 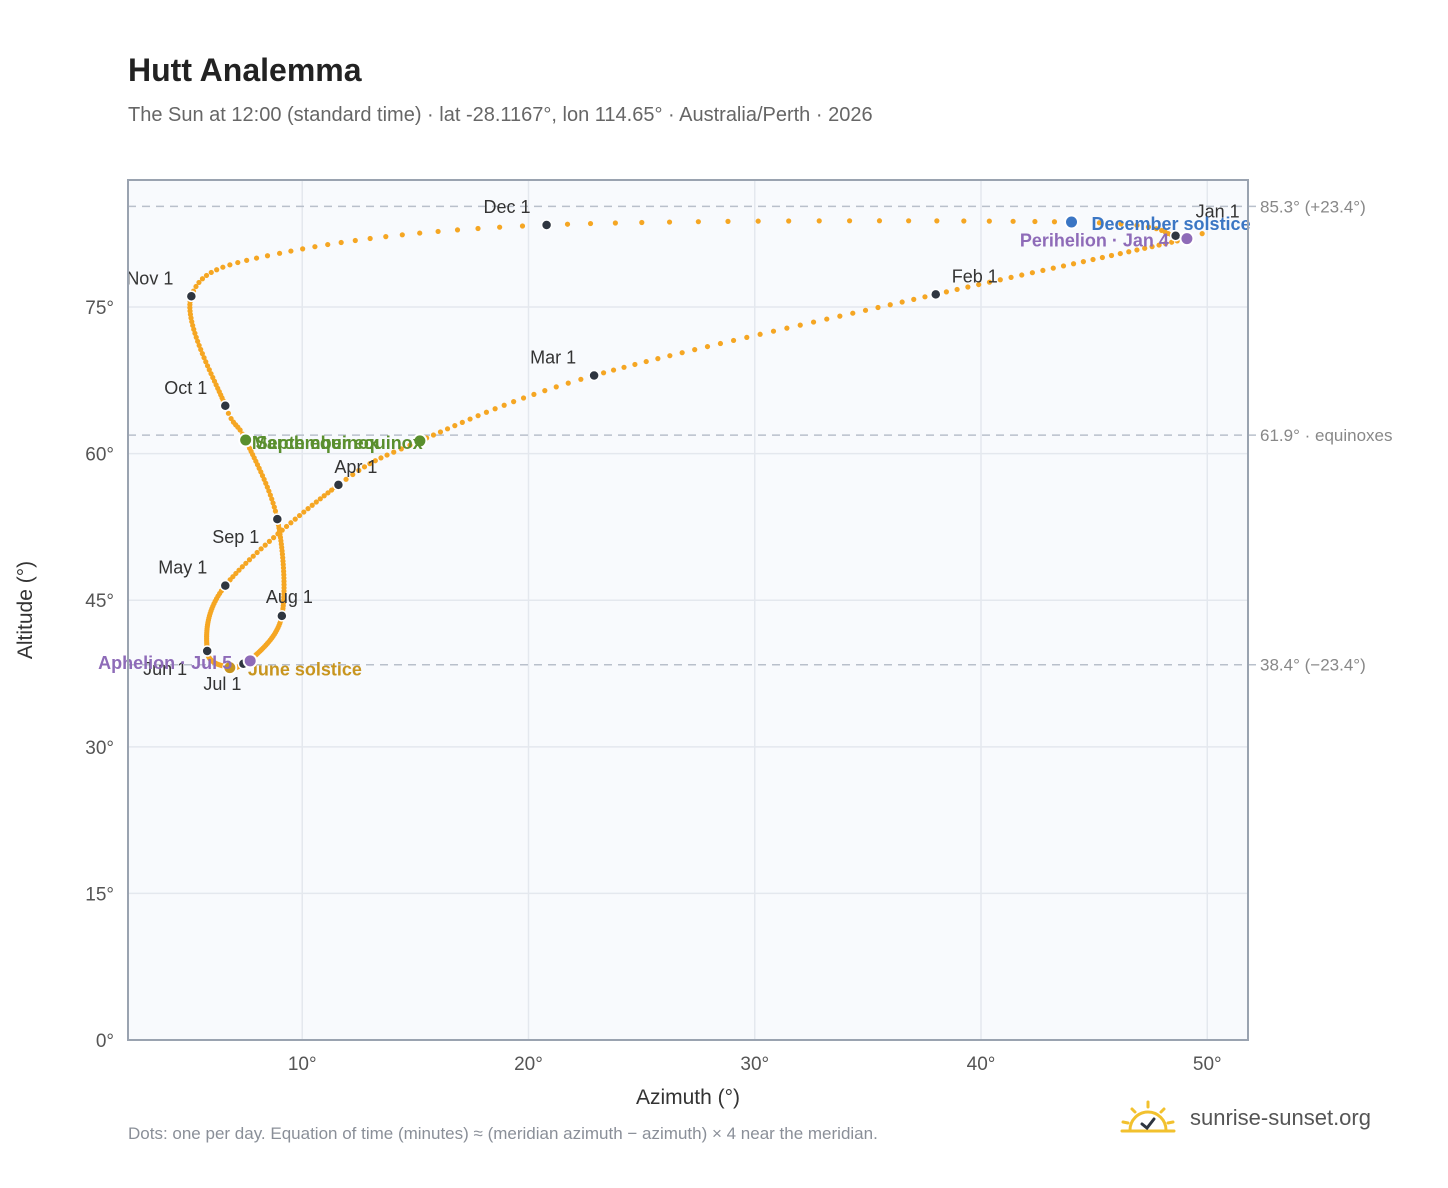 What do you see at coordinates (1207, 1064) in the screenshot?
I see `x-tick-label: 50°` at bounding box center [1207, 1064].